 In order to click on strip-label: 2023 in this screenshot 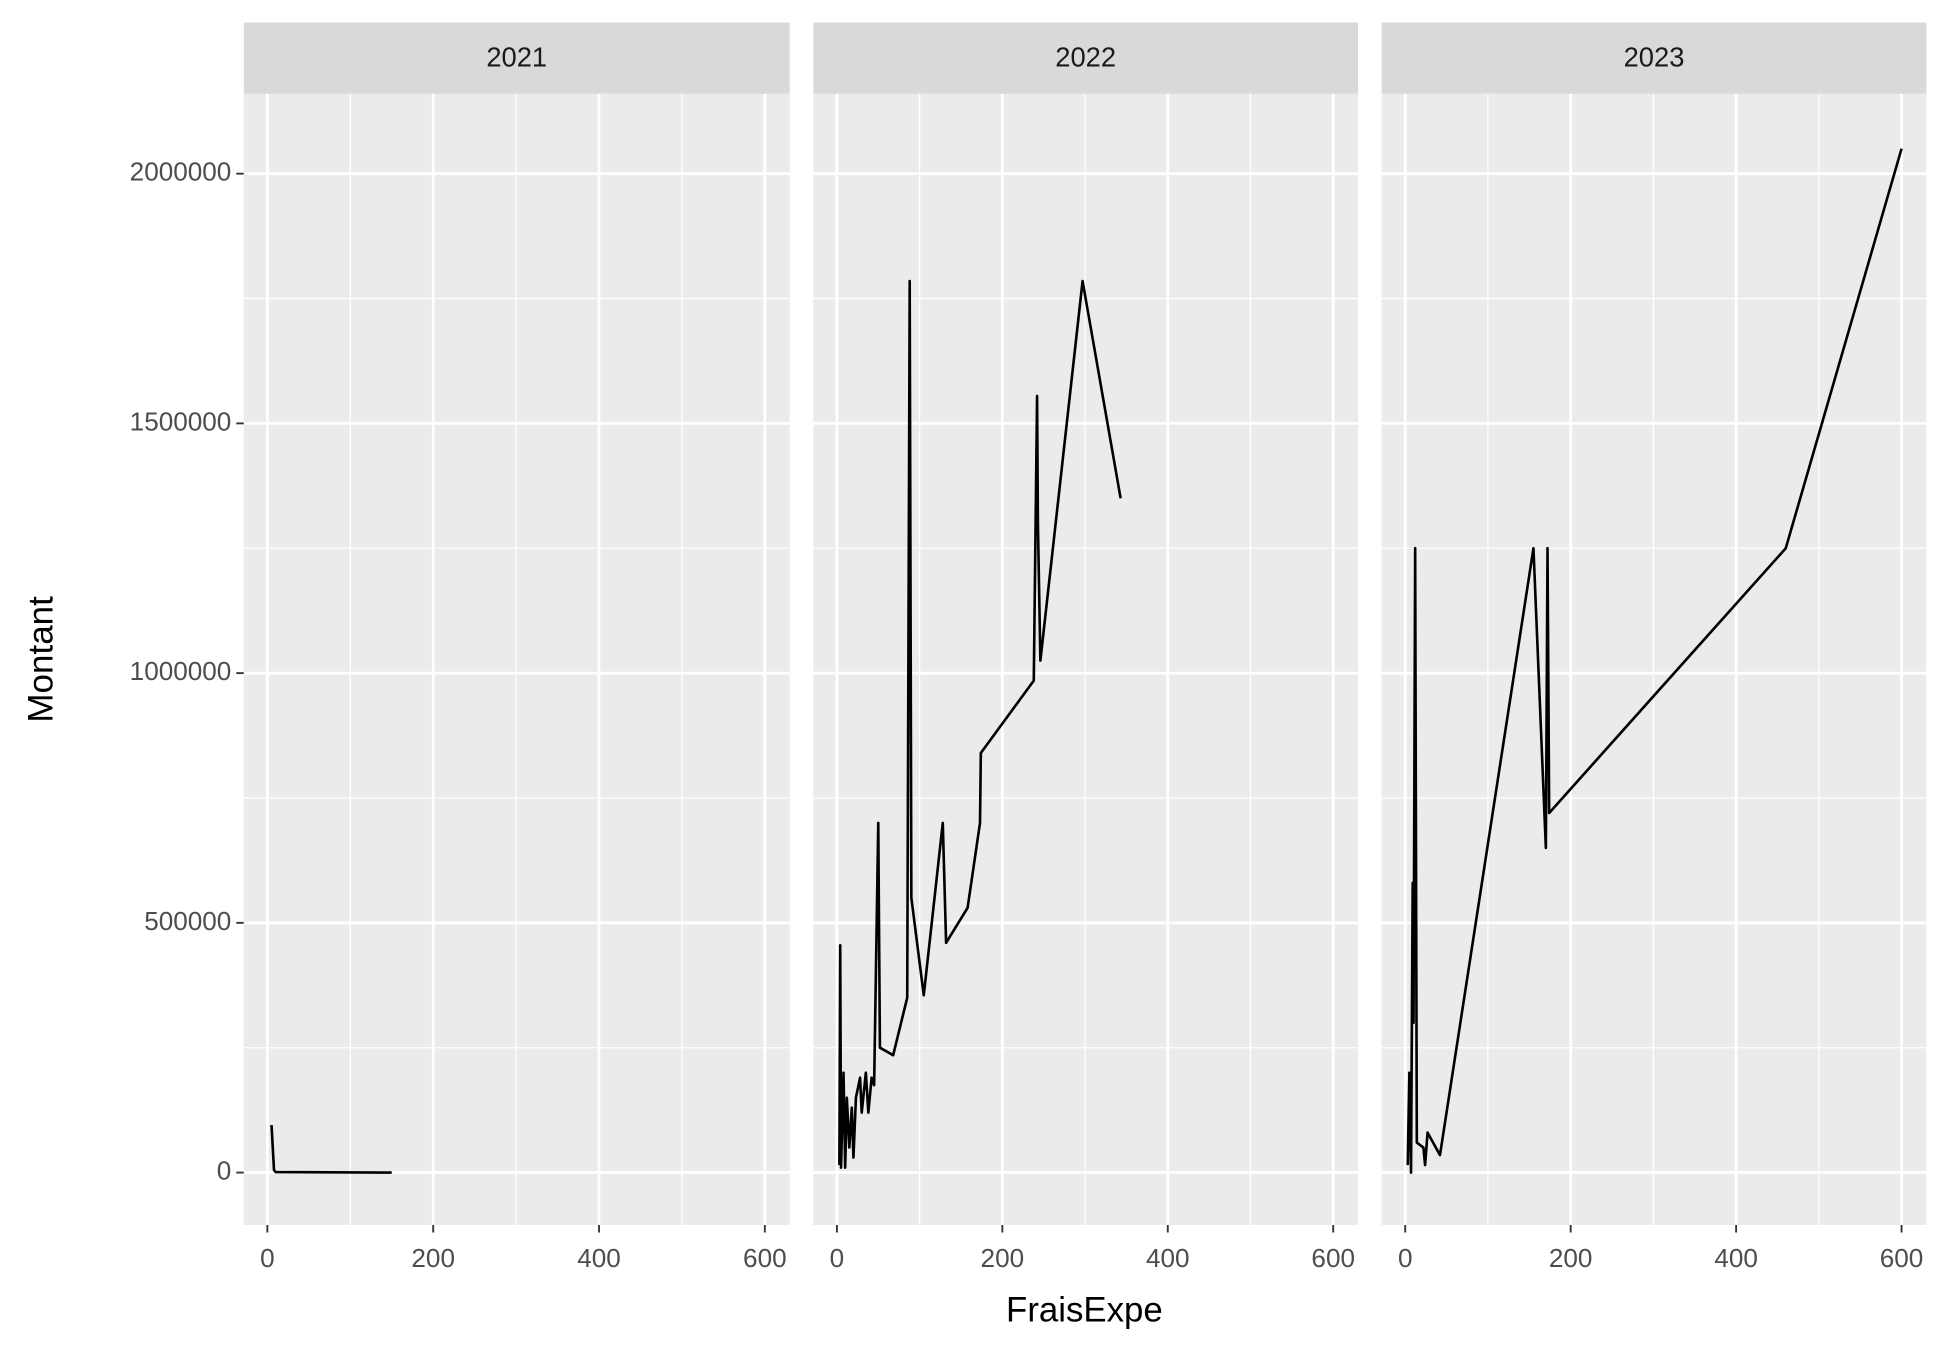, I will do `click(1654, 57)`.